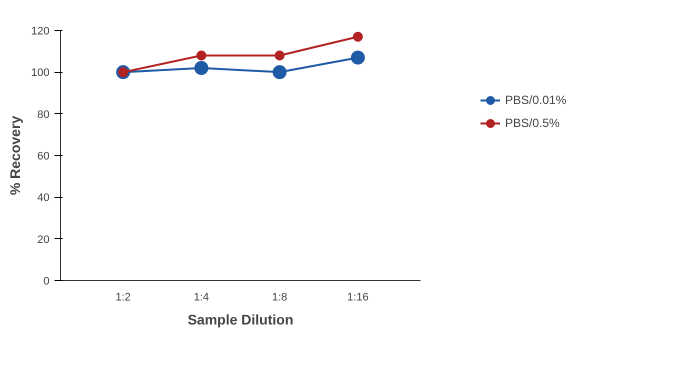 The image size is (694, 381). Describe the element at coordinates (532, 123) in the screenshot. I see `legend-label: PBS/0.5%` at that location.